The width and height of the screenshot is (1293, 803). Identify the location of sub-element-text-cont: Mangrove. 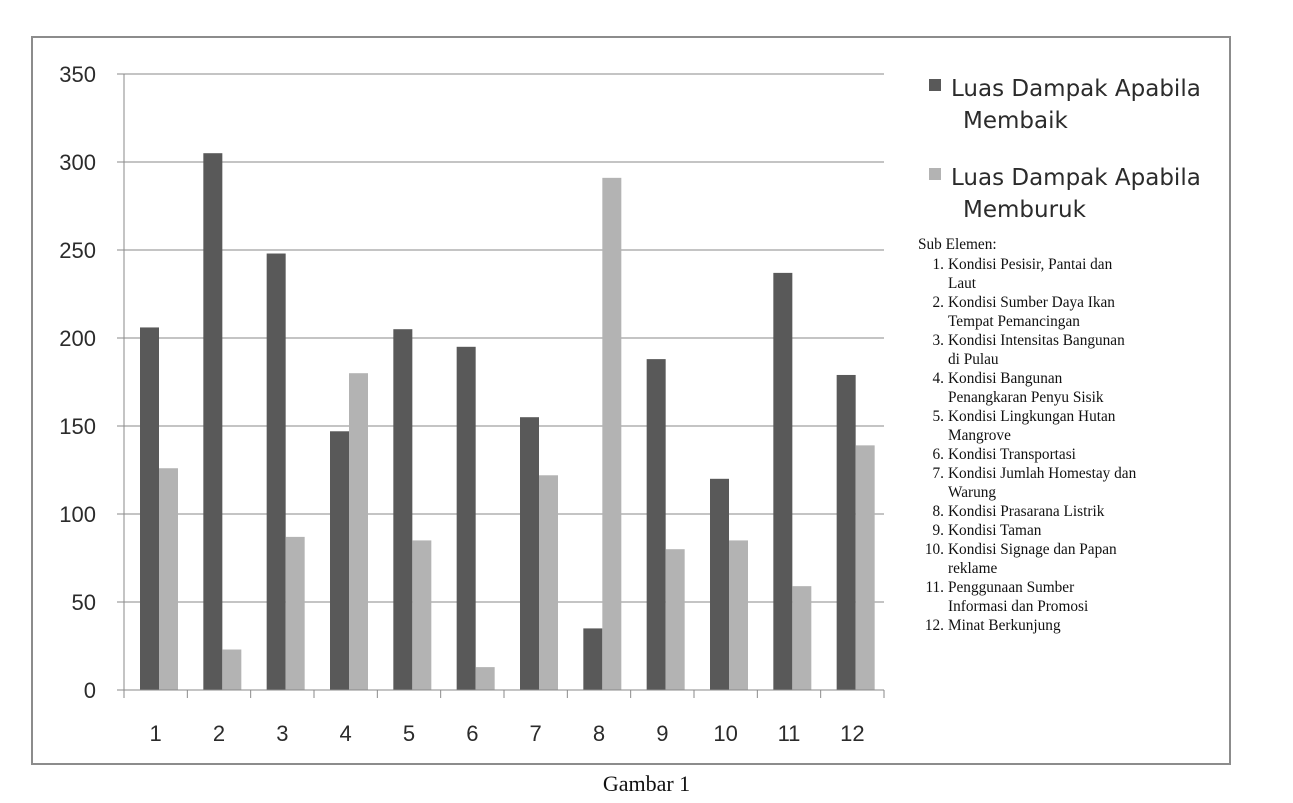
(979, 435).